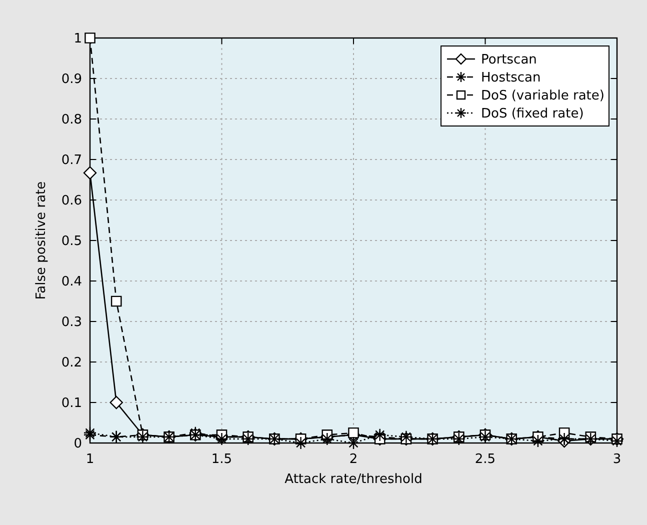 The width and height of the screenshot is (647, 525). Describe the element at coordinates (78, 444) in the screenshot. I see `y-tick-label: 0` at that location.